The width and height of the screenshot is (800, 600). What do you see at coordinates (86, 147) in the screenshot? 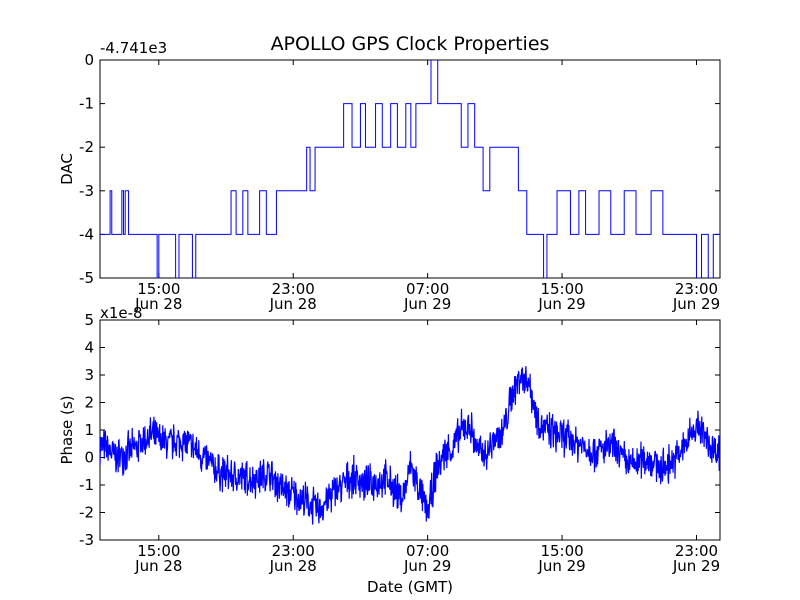
I see `dac-ytick-label: -2` at bounding box center [86, 147].